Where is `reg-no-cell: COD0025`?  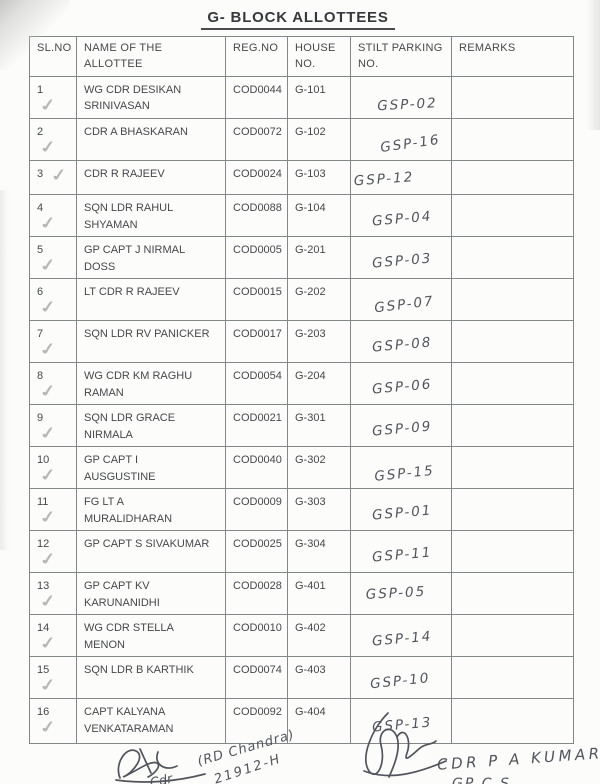
reg-no-cell: COD0025 is located at coordinates (256, 552).